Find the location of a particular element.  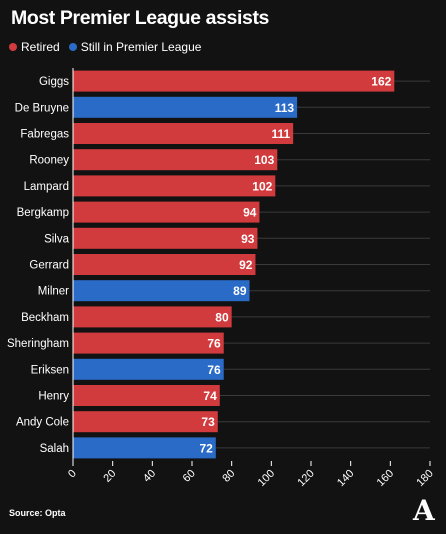

value-label-milner: 89 is located at coordinates (240, 291).